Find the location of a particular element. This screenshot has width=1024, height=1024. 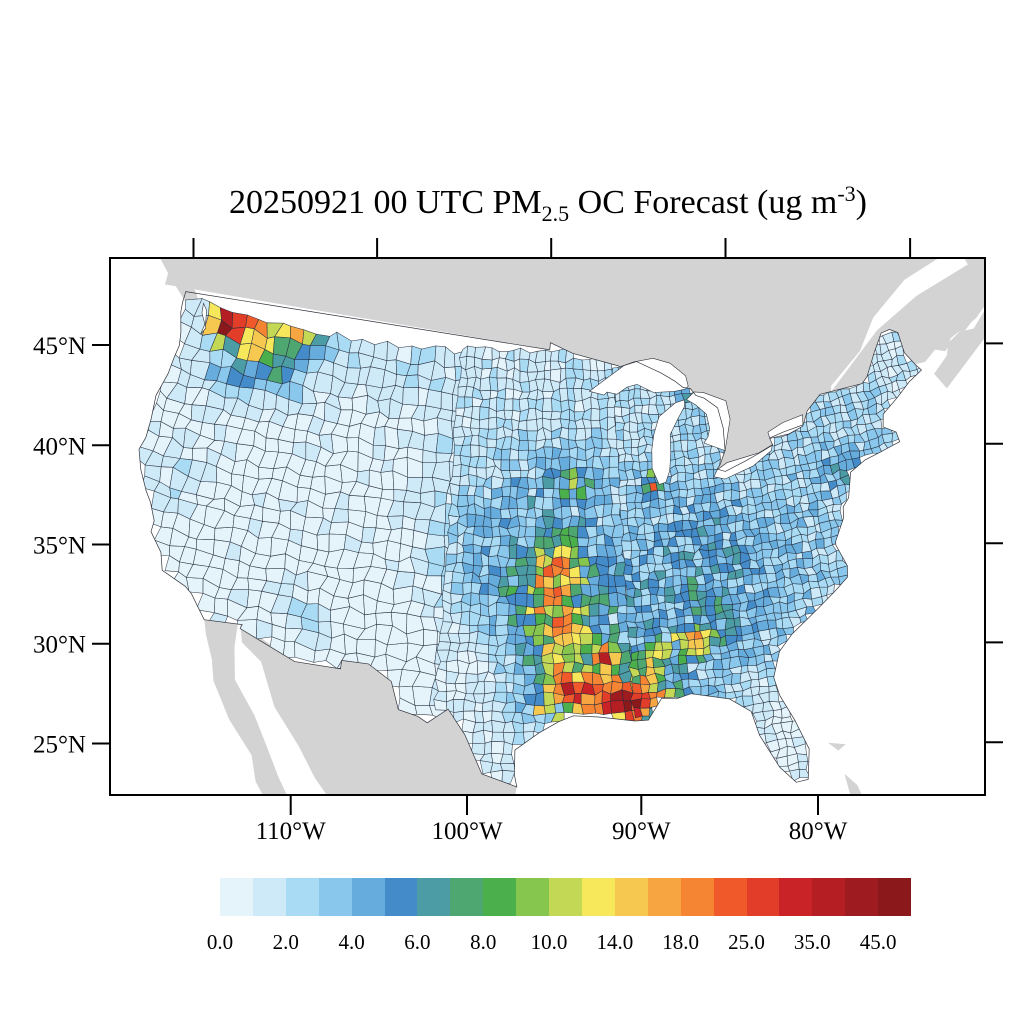

colorbar-tick-label: 6.0 is located at coordinates (417, 942).